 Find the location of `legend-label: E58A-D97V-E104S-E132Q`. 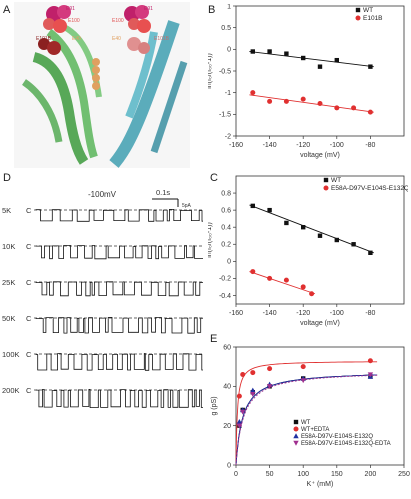

legend-label: E58A-D97V-E104S-E132Q is located at coordinates (337, 437).